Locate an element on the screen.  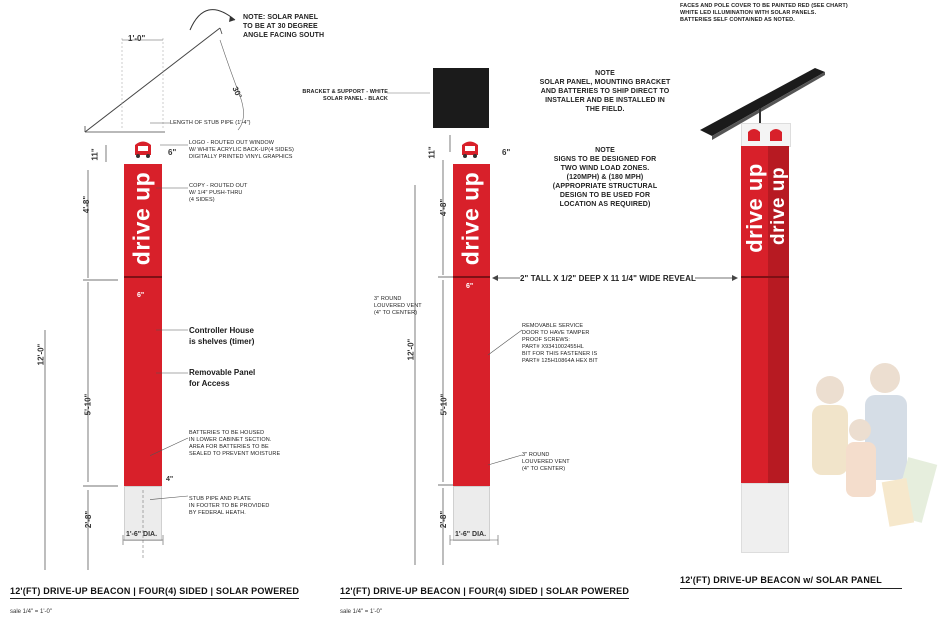
left-reveal-line is located at coordinates (143, 277).